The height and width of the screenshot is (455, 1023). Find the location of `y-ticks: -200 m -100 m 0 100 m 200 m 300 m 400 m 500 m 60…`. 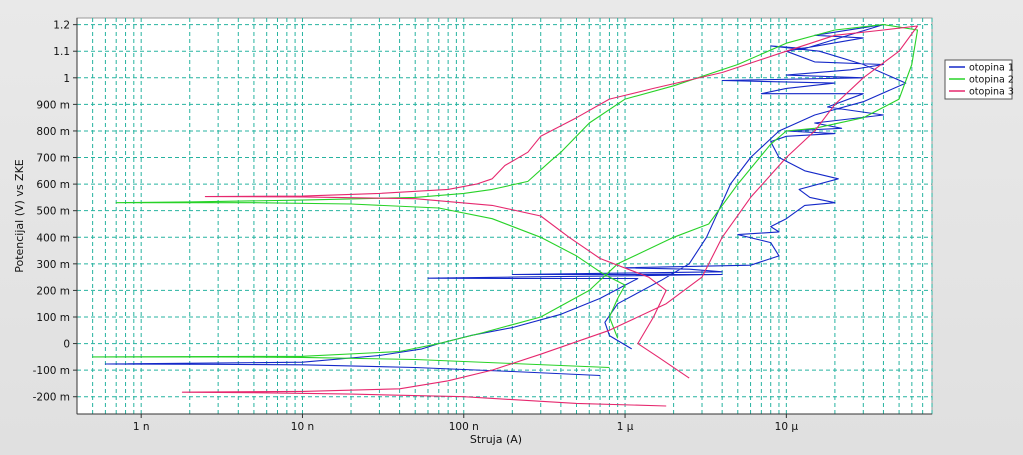

y-ticks: -200 m -100 m 0 100 m 200 m 300 m 400 m 500 m 60… is located at coordinates (55, 212).